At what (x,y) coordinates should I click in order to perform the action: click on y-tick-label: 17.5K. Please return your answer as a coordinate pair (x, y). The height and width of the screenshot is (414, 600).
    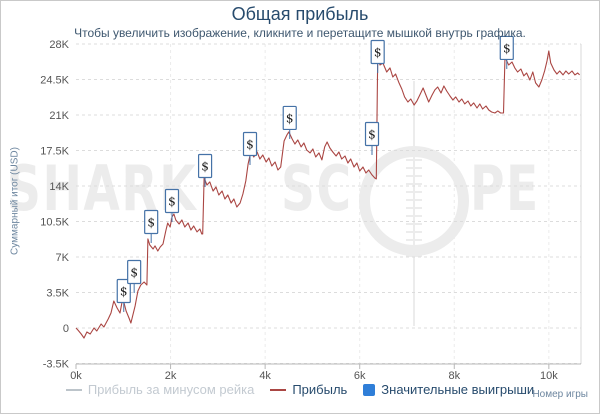
    Looking at the image, I should click on (54, 152).